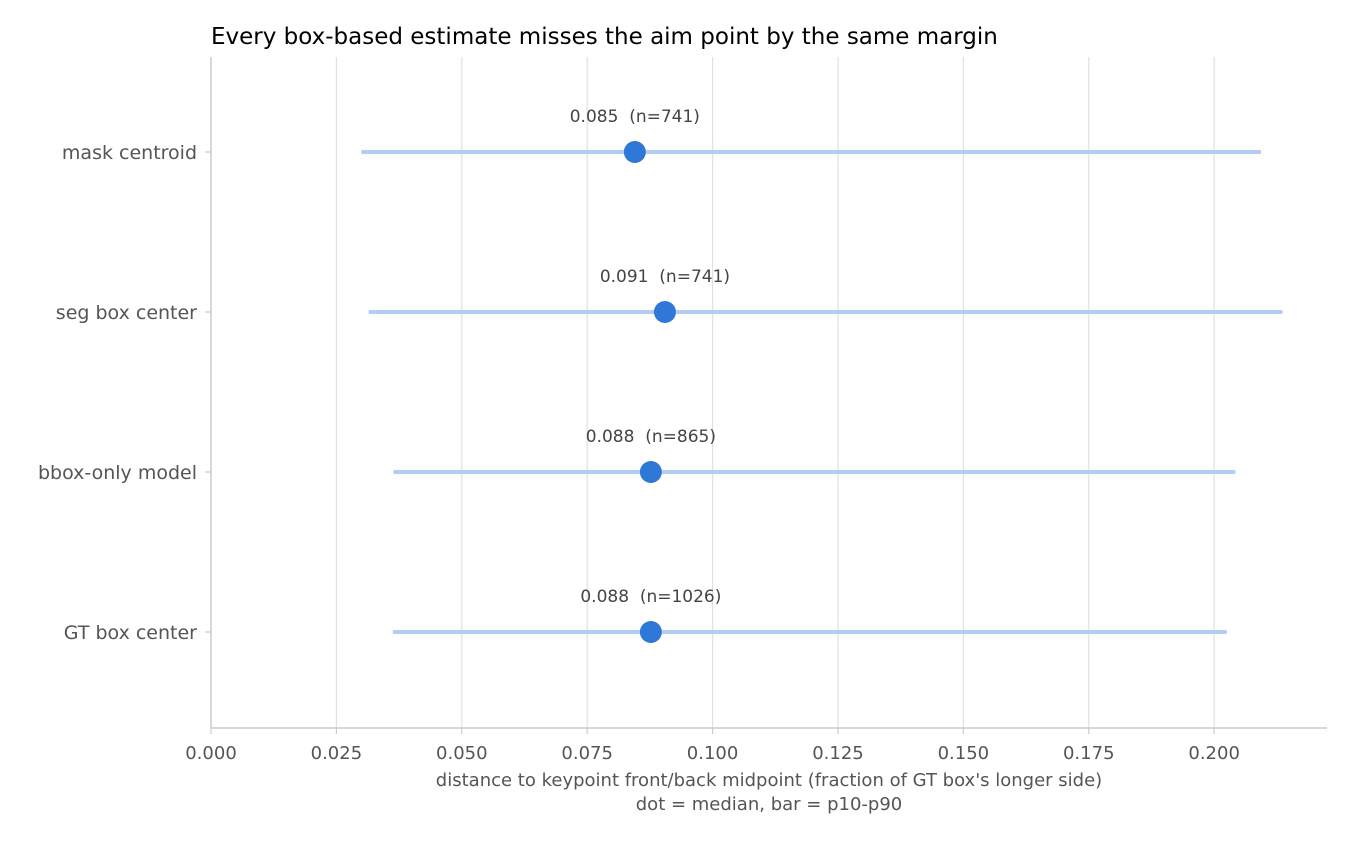  What do you see at coordinates (1089, 753) in the screenshot?
I see `x-tick-label: 0.175` at bounding box center [1089, 753].